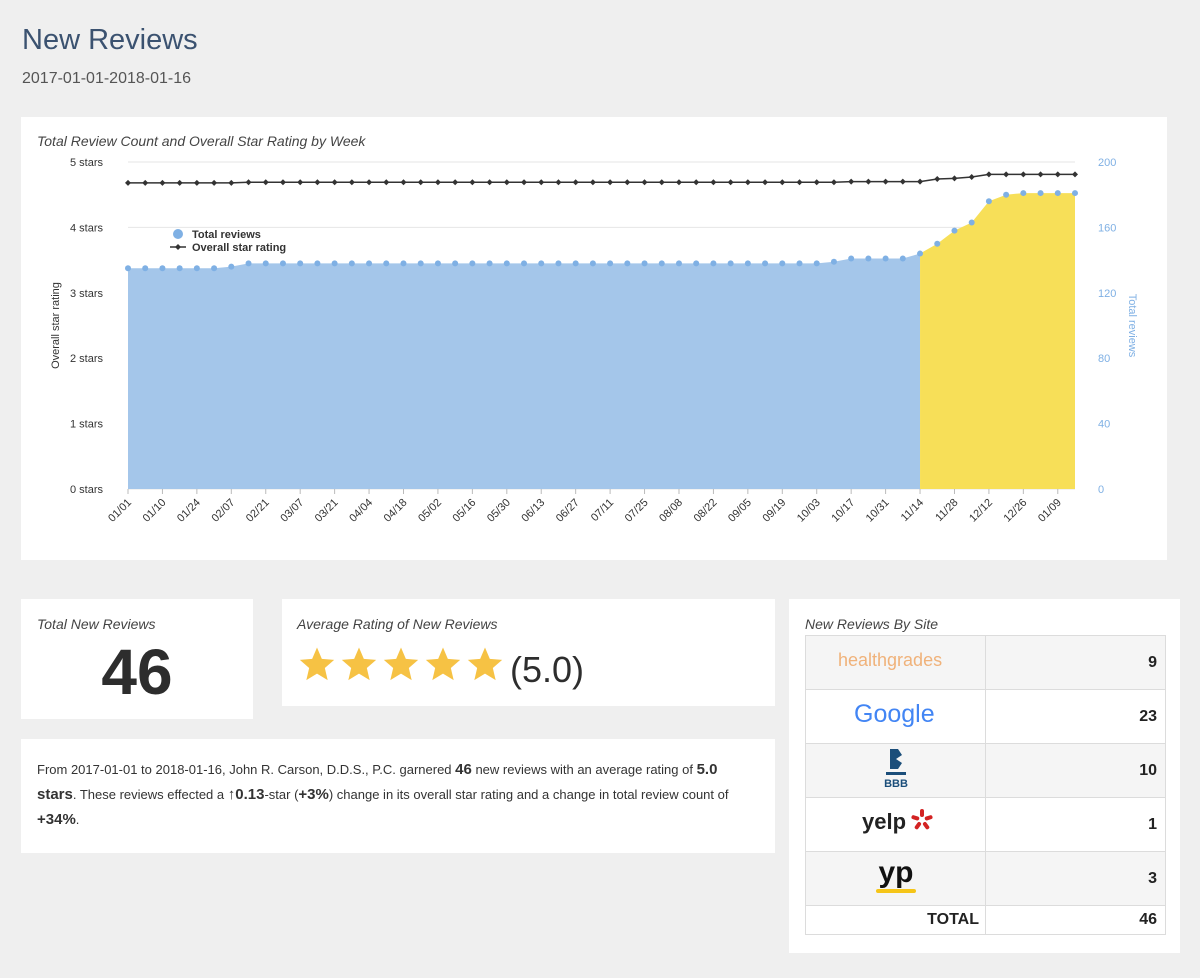  What do you see at coordinates (895, 662) in the screenshot?
I see `healthgrades-logo: healthgrades` at bounding box center [895, 662].